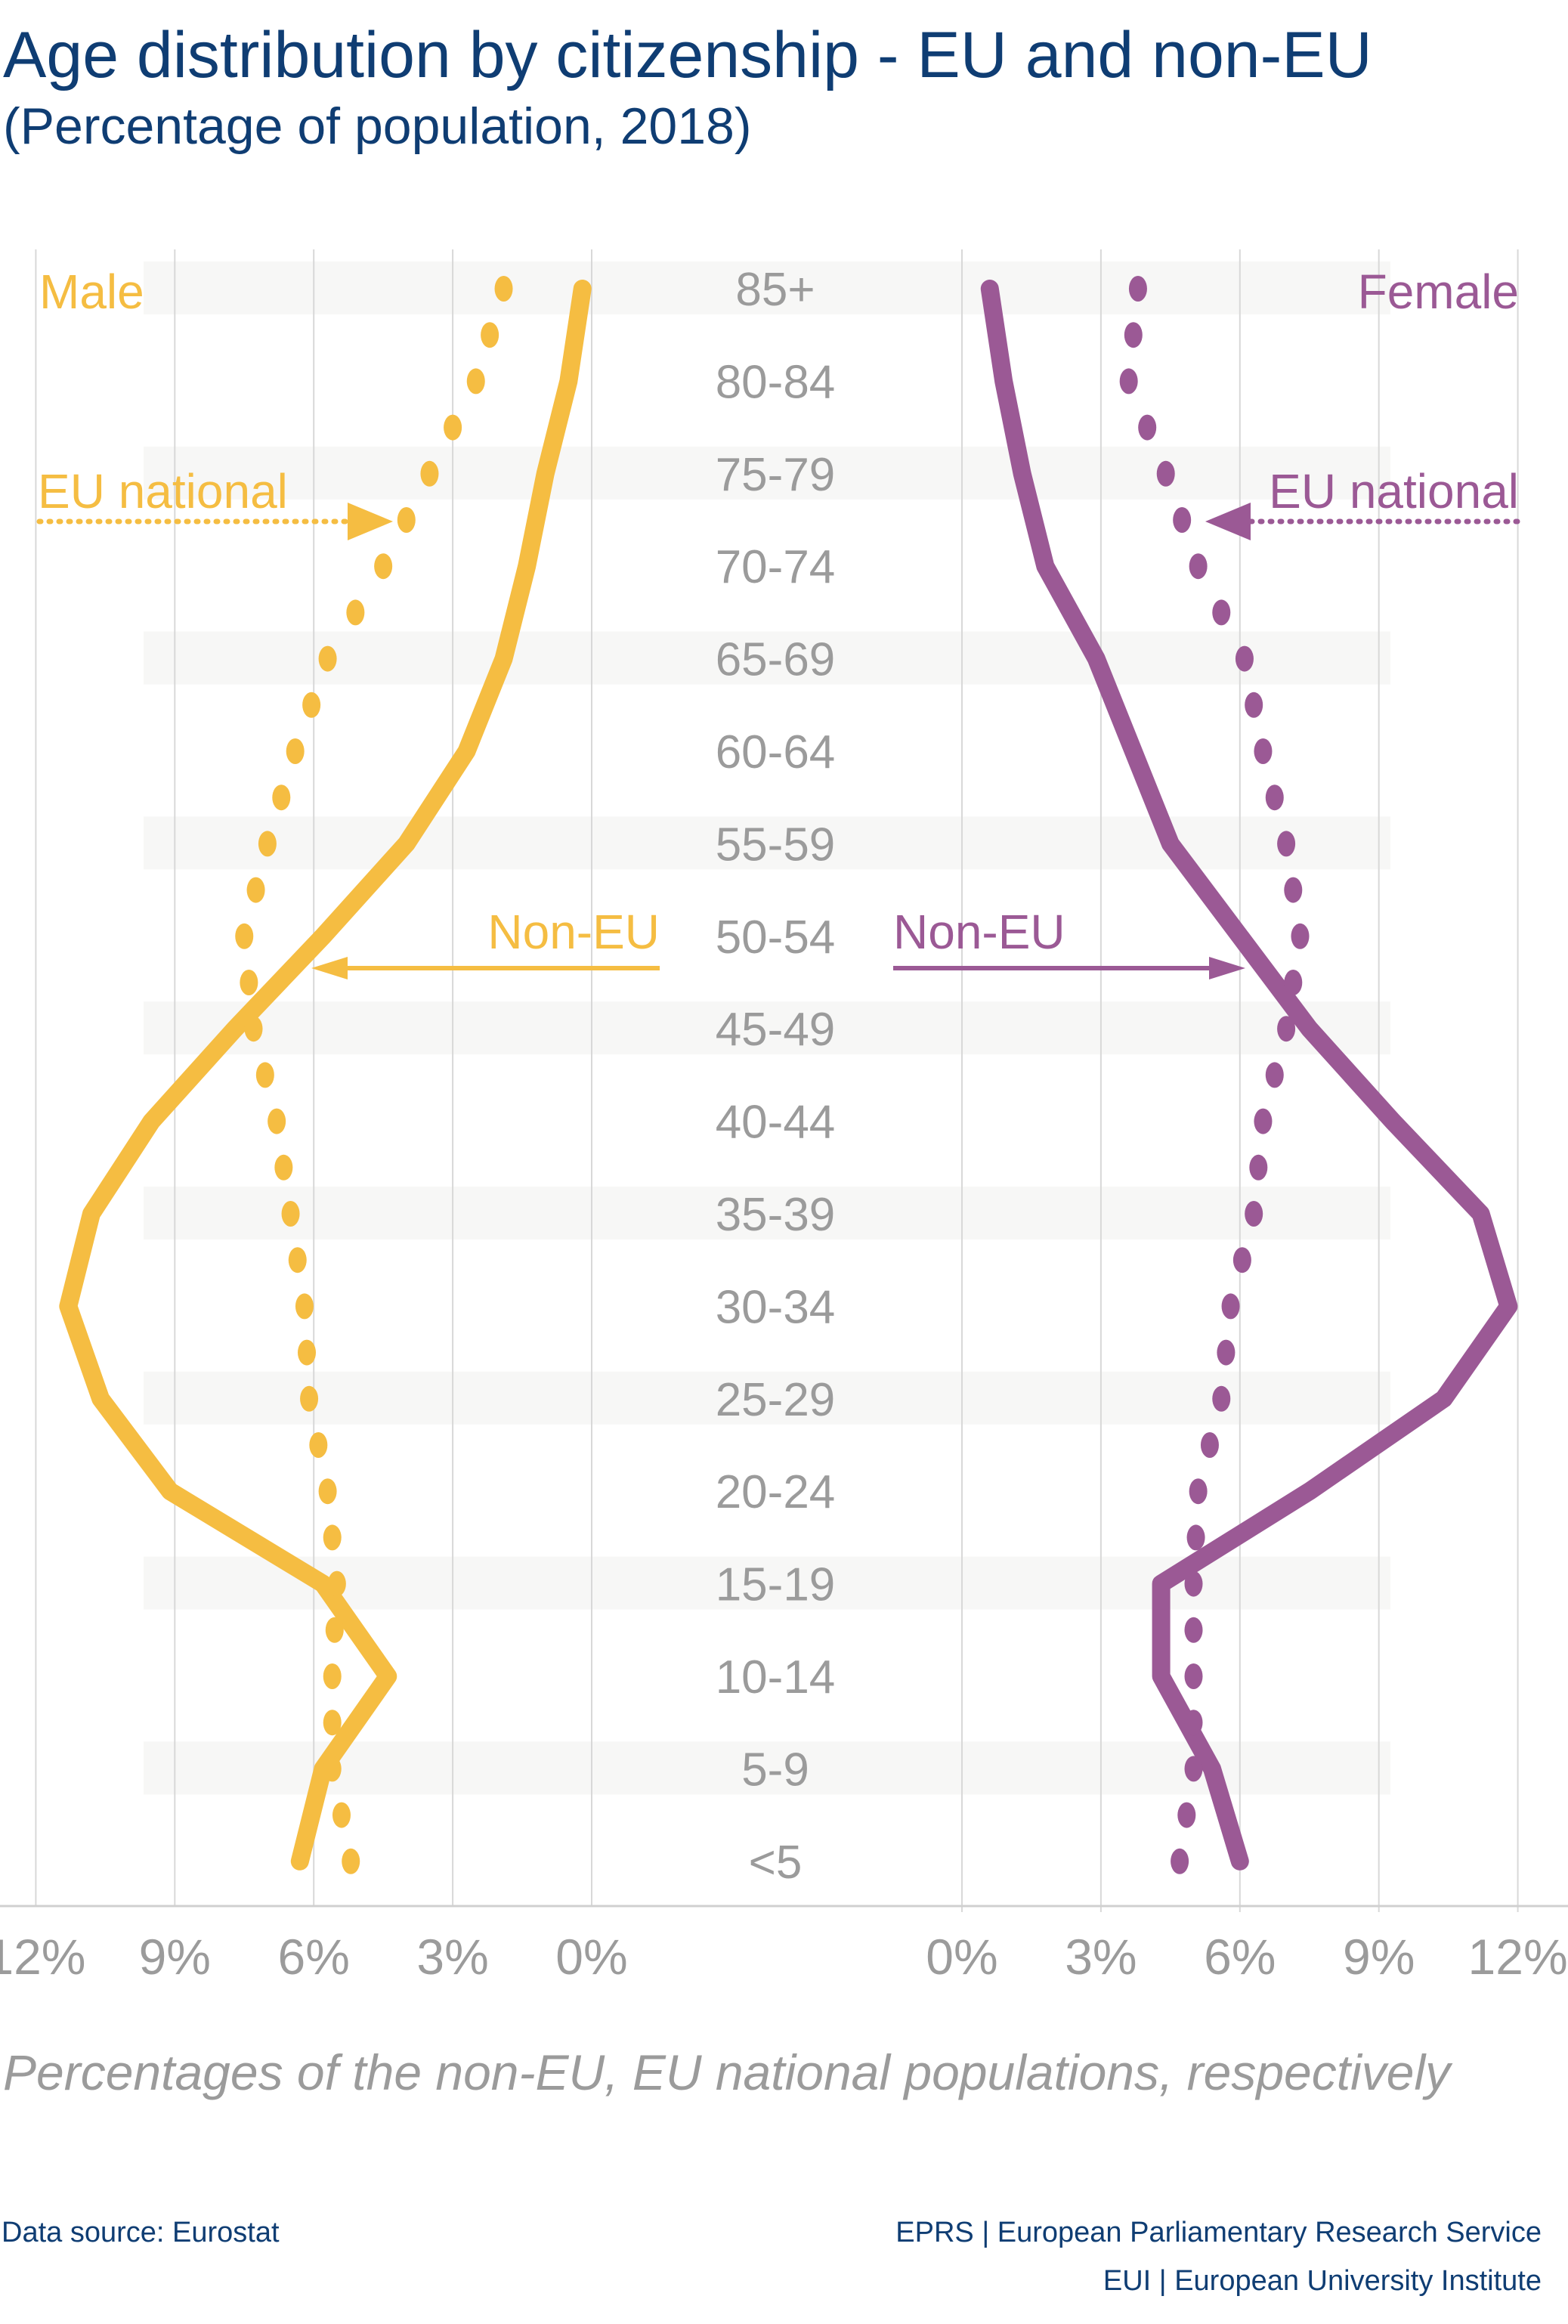  I want to click on age-group-label: <5, so click(776, 1863).